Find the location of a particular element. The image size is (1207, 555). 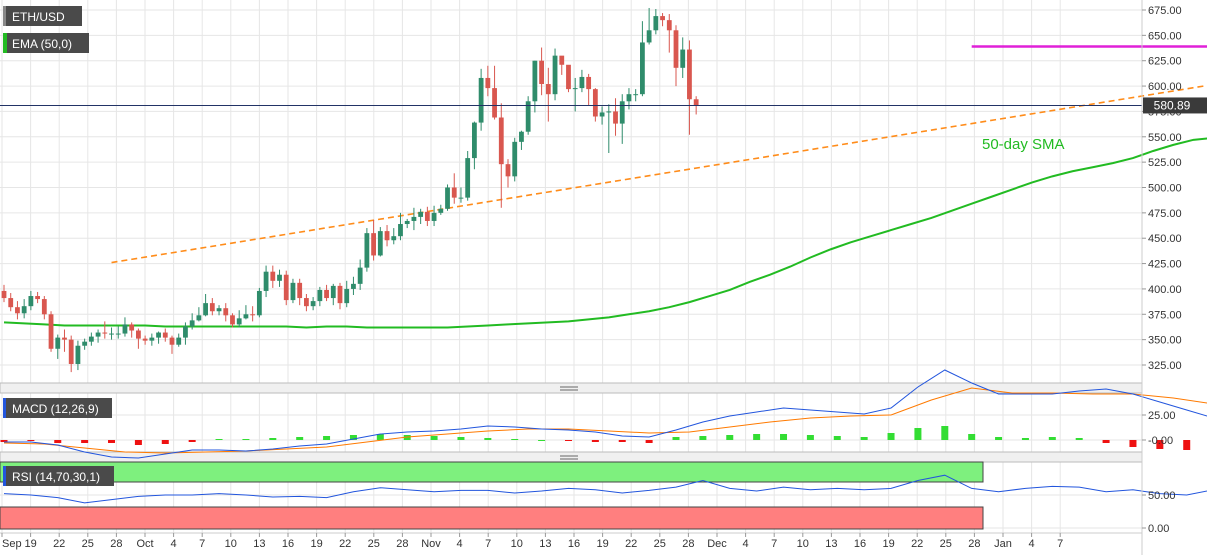

ema-badge: EMA (50,0) is located at coordinates (46, 43).